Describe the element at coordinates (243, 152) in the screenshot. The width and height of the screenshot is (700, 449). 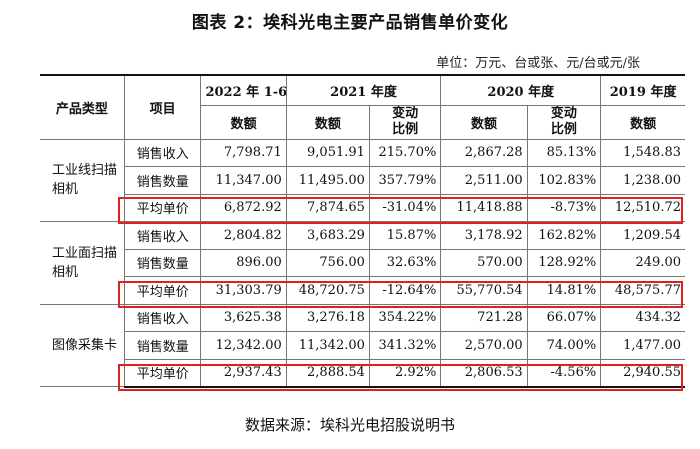
I see `cell-value: 7,798.71` at that location.